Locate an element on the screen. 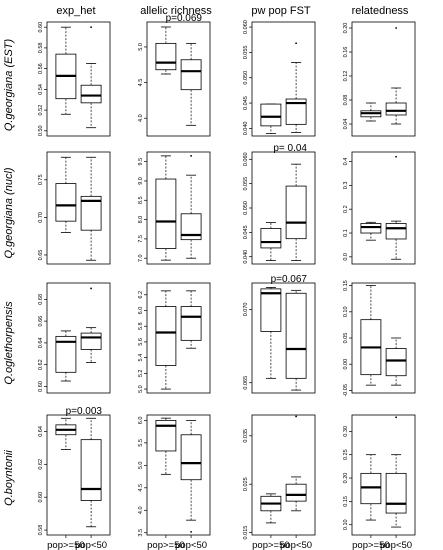  p-value-annotation: p=0.003 is located at coordinates (84, 411).